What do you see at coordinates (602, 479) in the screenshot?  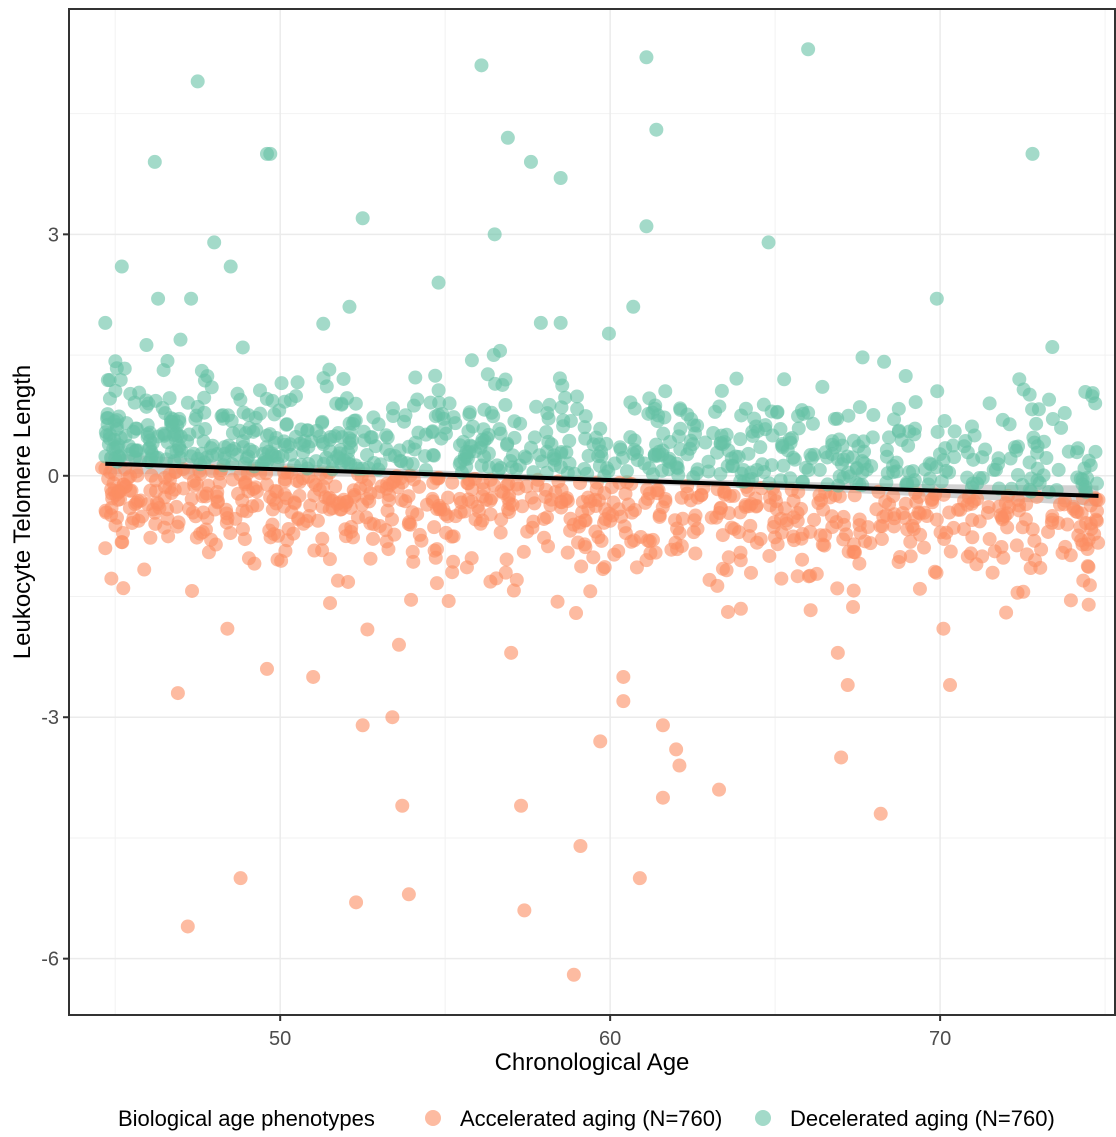 I see `trend-line-layer` at bounding box center [602, 479].